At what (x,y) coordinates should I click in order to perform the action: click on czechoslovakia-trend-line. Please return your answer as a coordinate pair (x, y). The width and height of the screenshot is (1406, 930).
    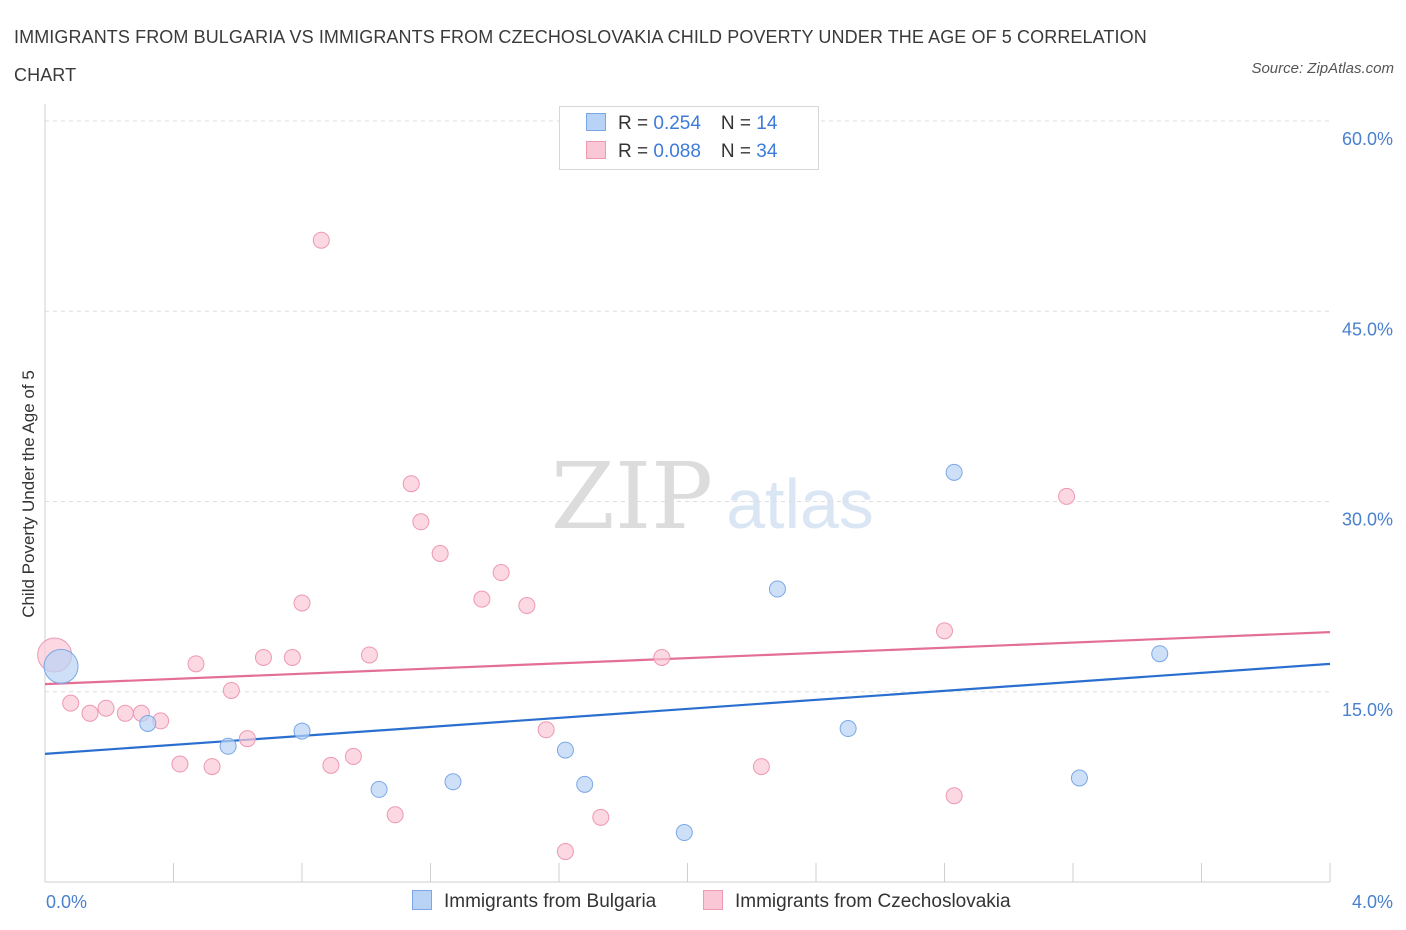
    Looking at the image, I should click on (687, 658).